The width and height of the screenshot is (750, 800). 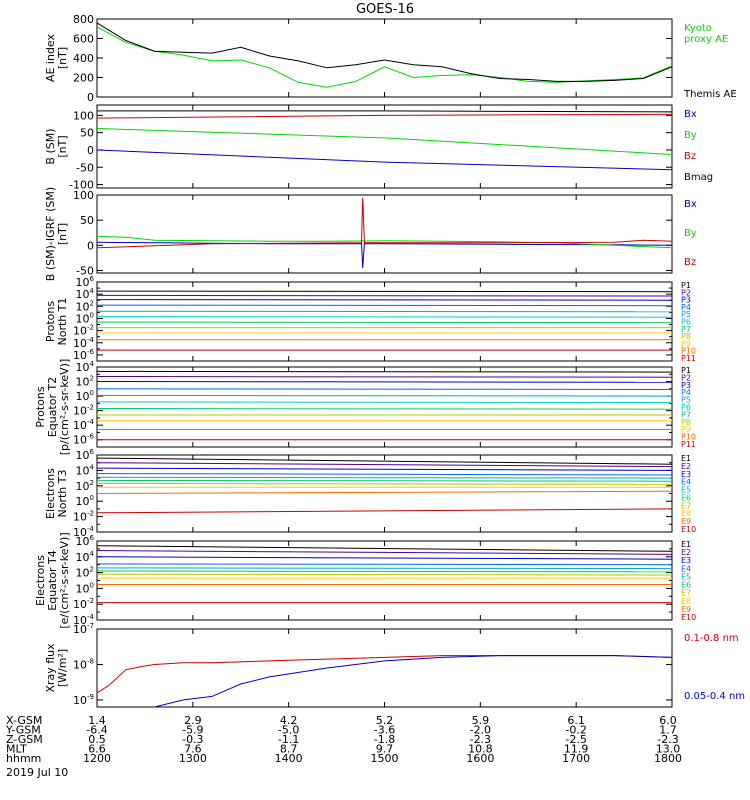 I want to click on series-line-e9, so click(x=384, y=492).